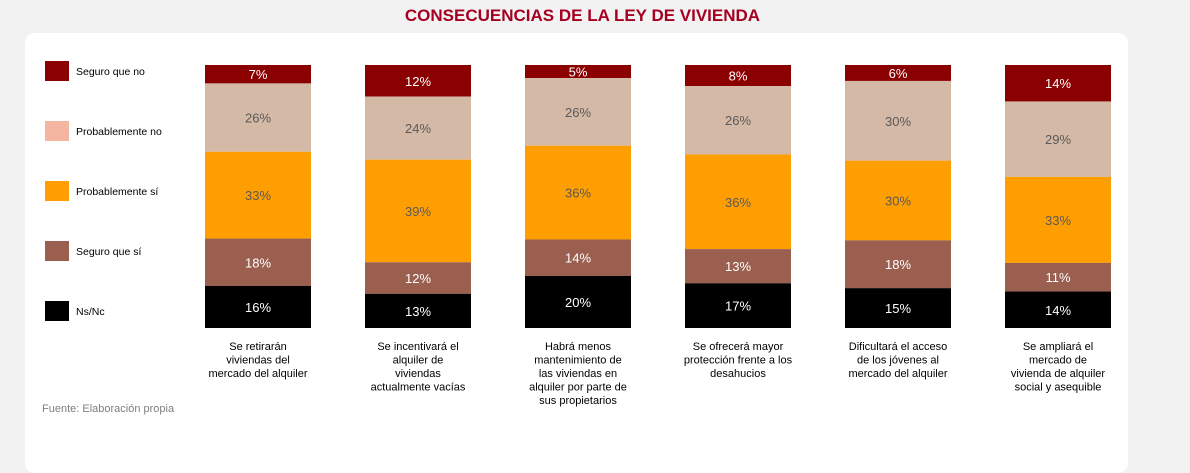  Describe the element at coordinates (578, 347) in the screenshot. I see `category-label-3-1: Habrá menos` at that location.